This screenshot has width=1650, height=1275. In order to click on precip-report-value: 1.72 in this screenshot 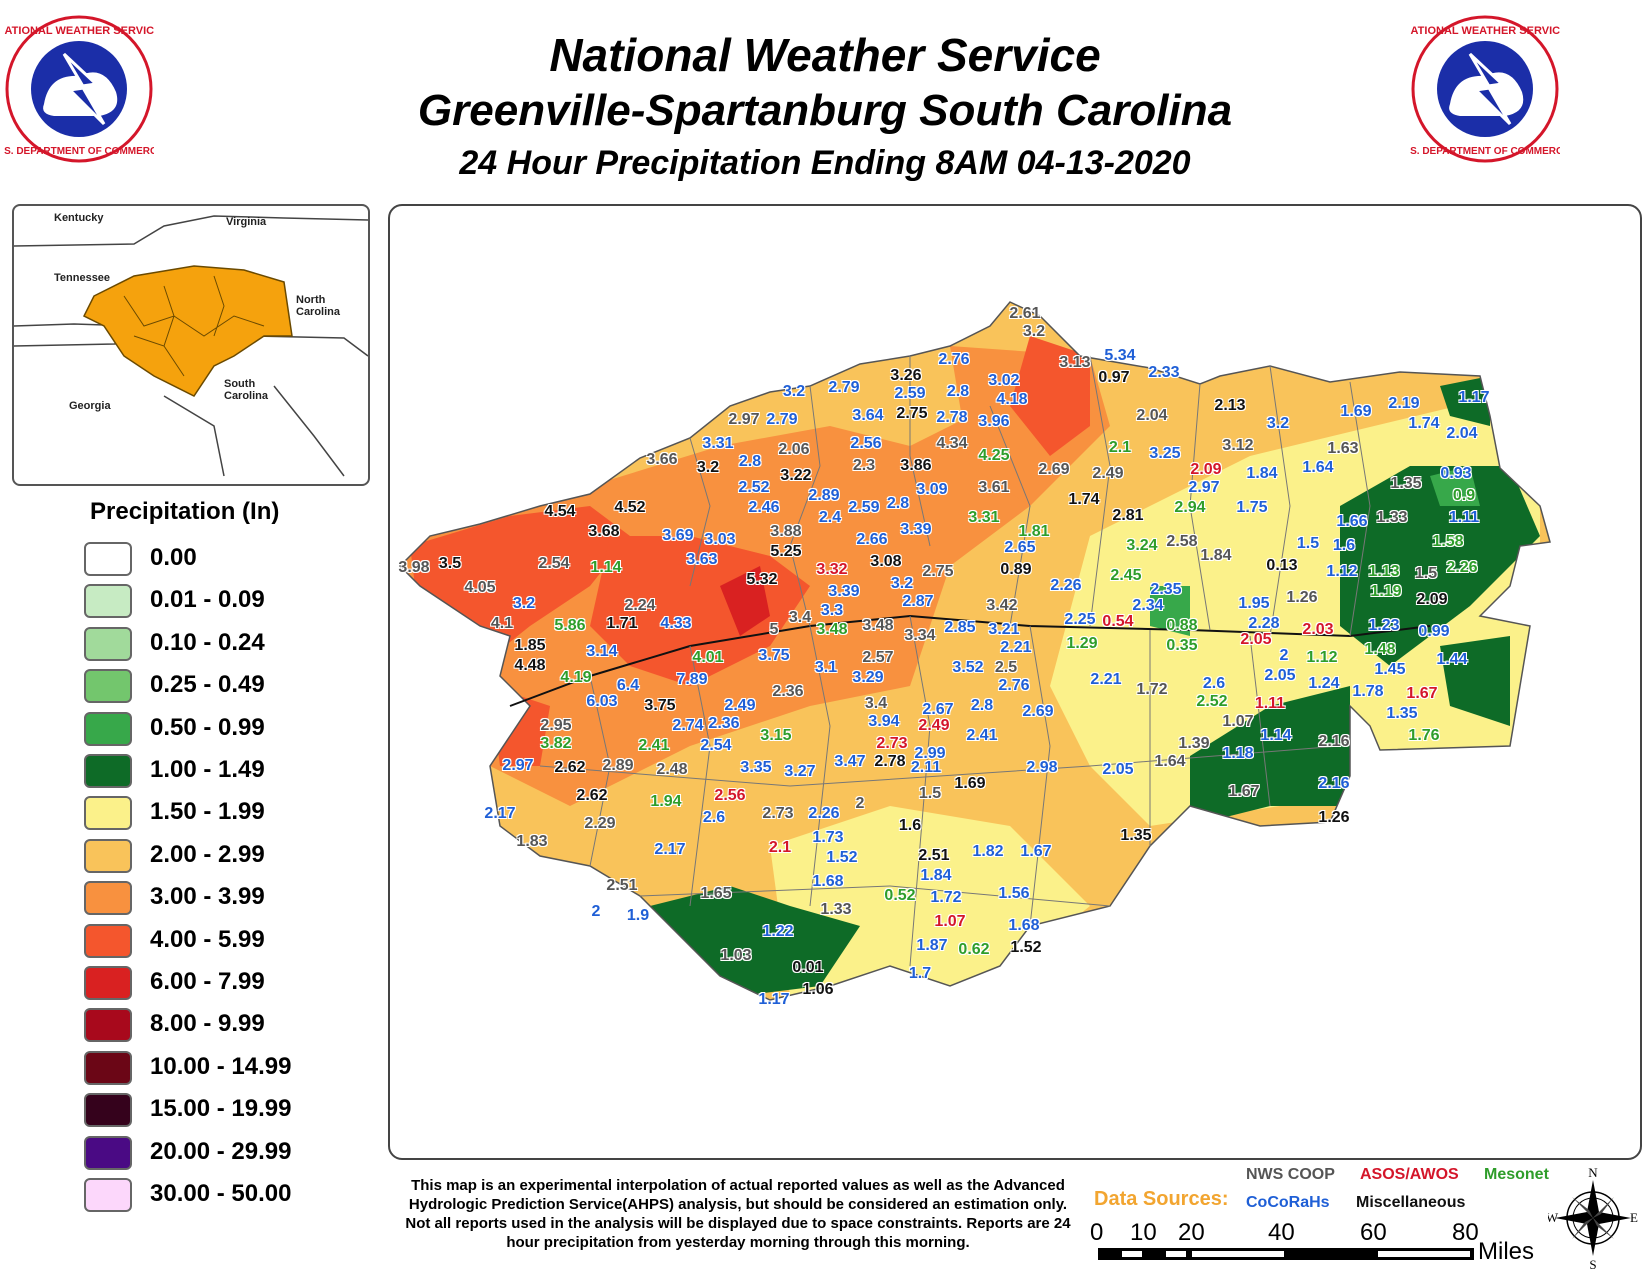, I will do `click(946, 897)`.